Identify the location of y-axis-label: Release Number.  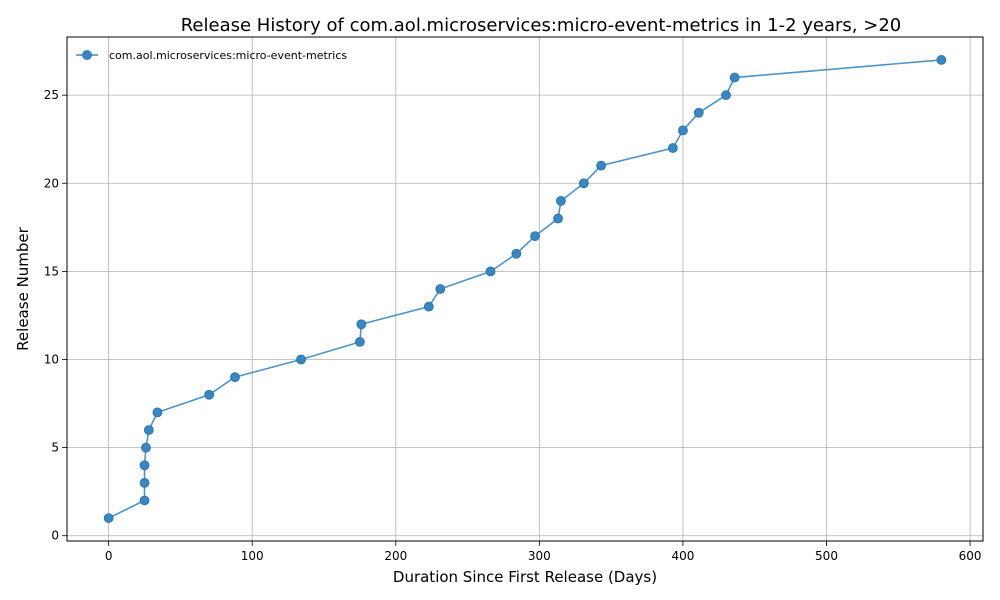
(23, 288).